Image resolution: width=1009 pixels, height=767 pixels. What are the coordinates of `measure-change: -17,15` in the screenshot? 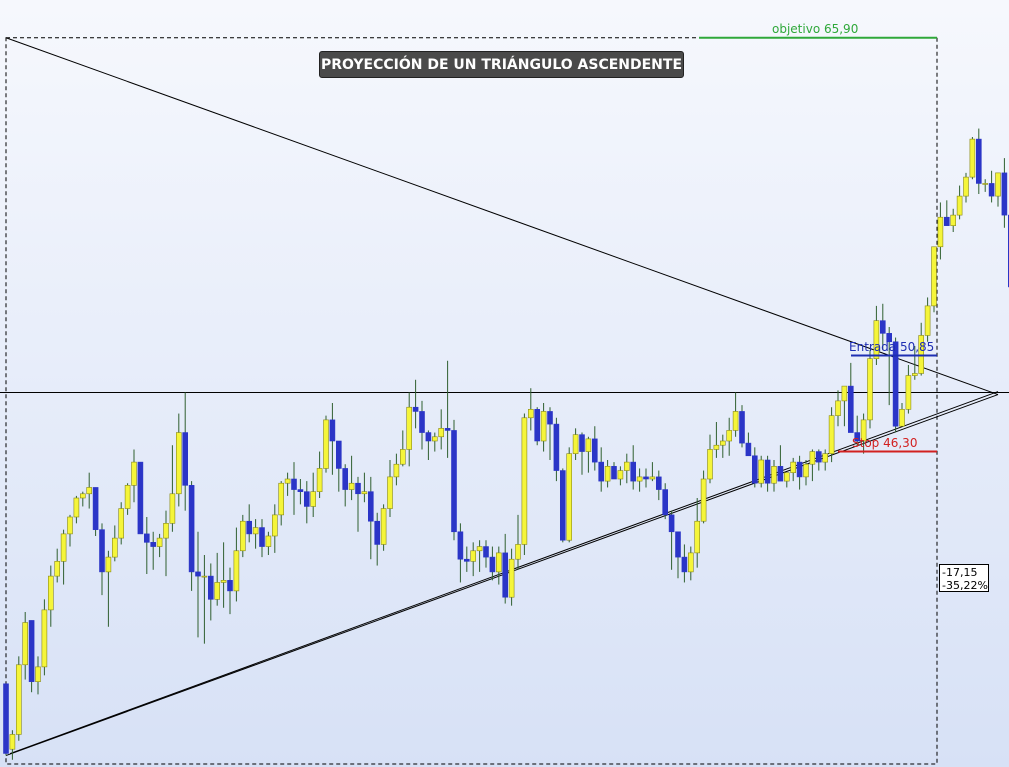 It's located at (960, 572).